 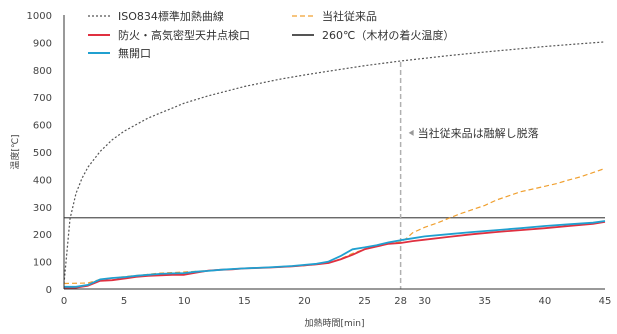 What do you see at coordinates (42, 98) in the screenshot?
I see `y-tick-label: 700` at bounding box center [42, 98].